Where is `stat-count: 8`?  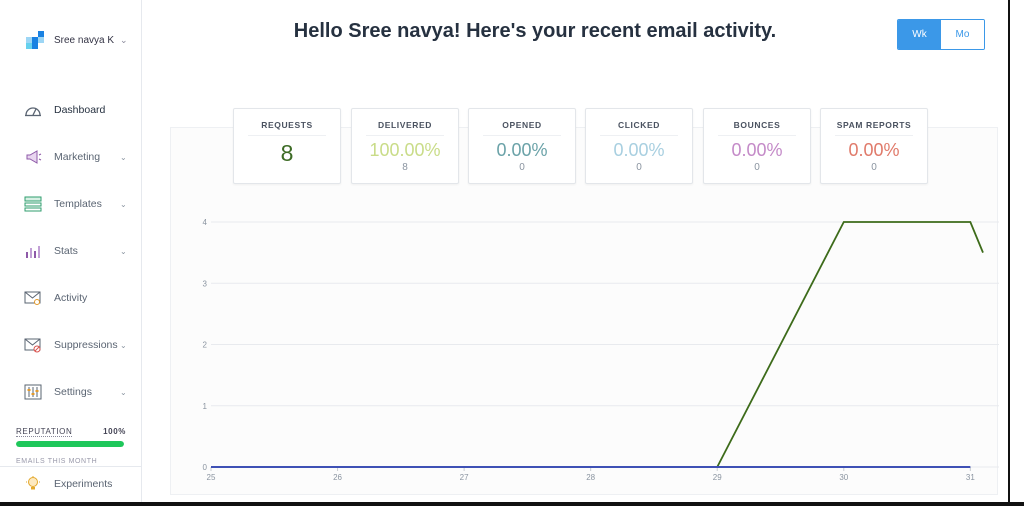
stat-count: 8 is located at coordinates (405, 167).